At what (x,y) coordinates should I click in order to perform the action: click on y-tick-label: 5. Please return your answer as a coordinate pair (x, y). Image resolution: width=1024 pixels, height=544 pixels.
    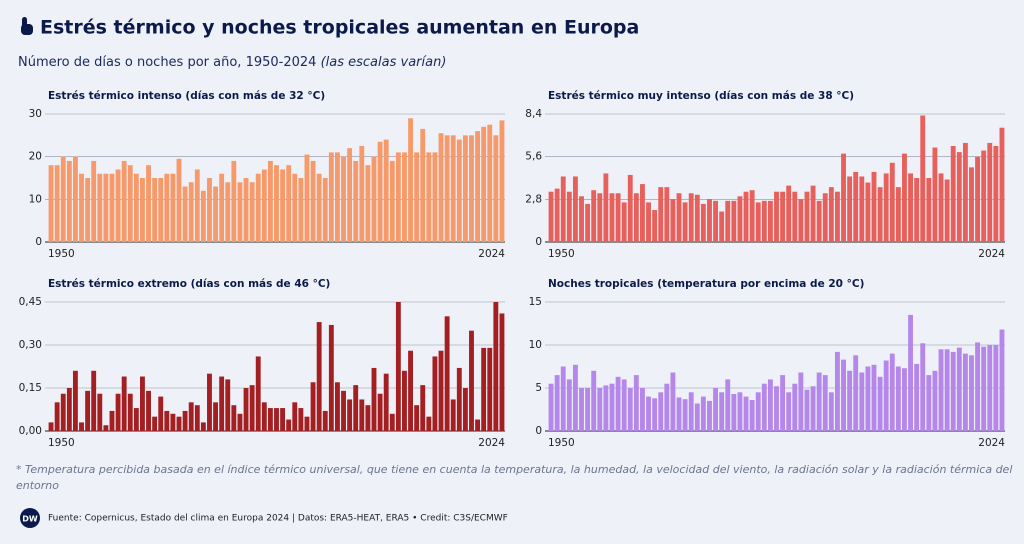
    Looking at the image, I should click on (538, 388).